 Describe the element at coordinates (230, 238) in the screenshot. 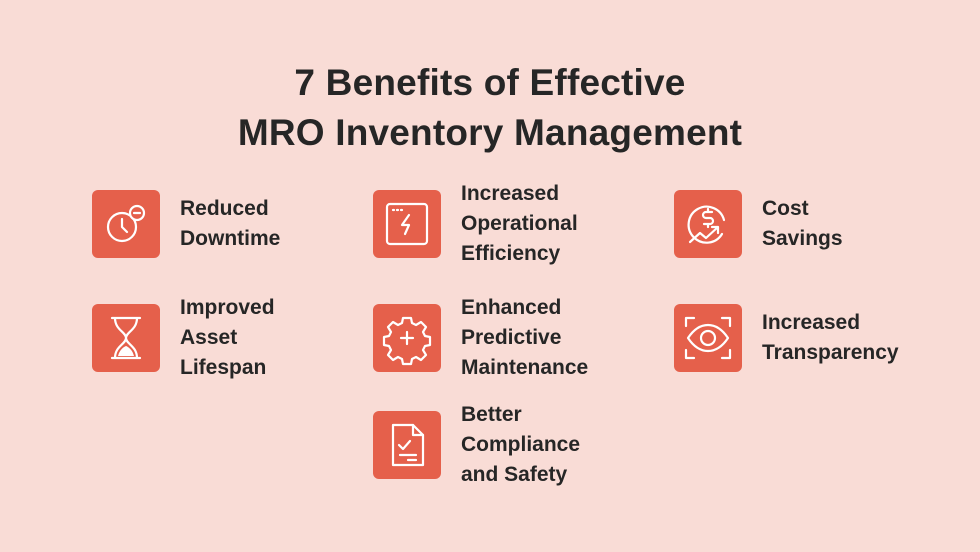

I see `label-line: Downtime` at that location.